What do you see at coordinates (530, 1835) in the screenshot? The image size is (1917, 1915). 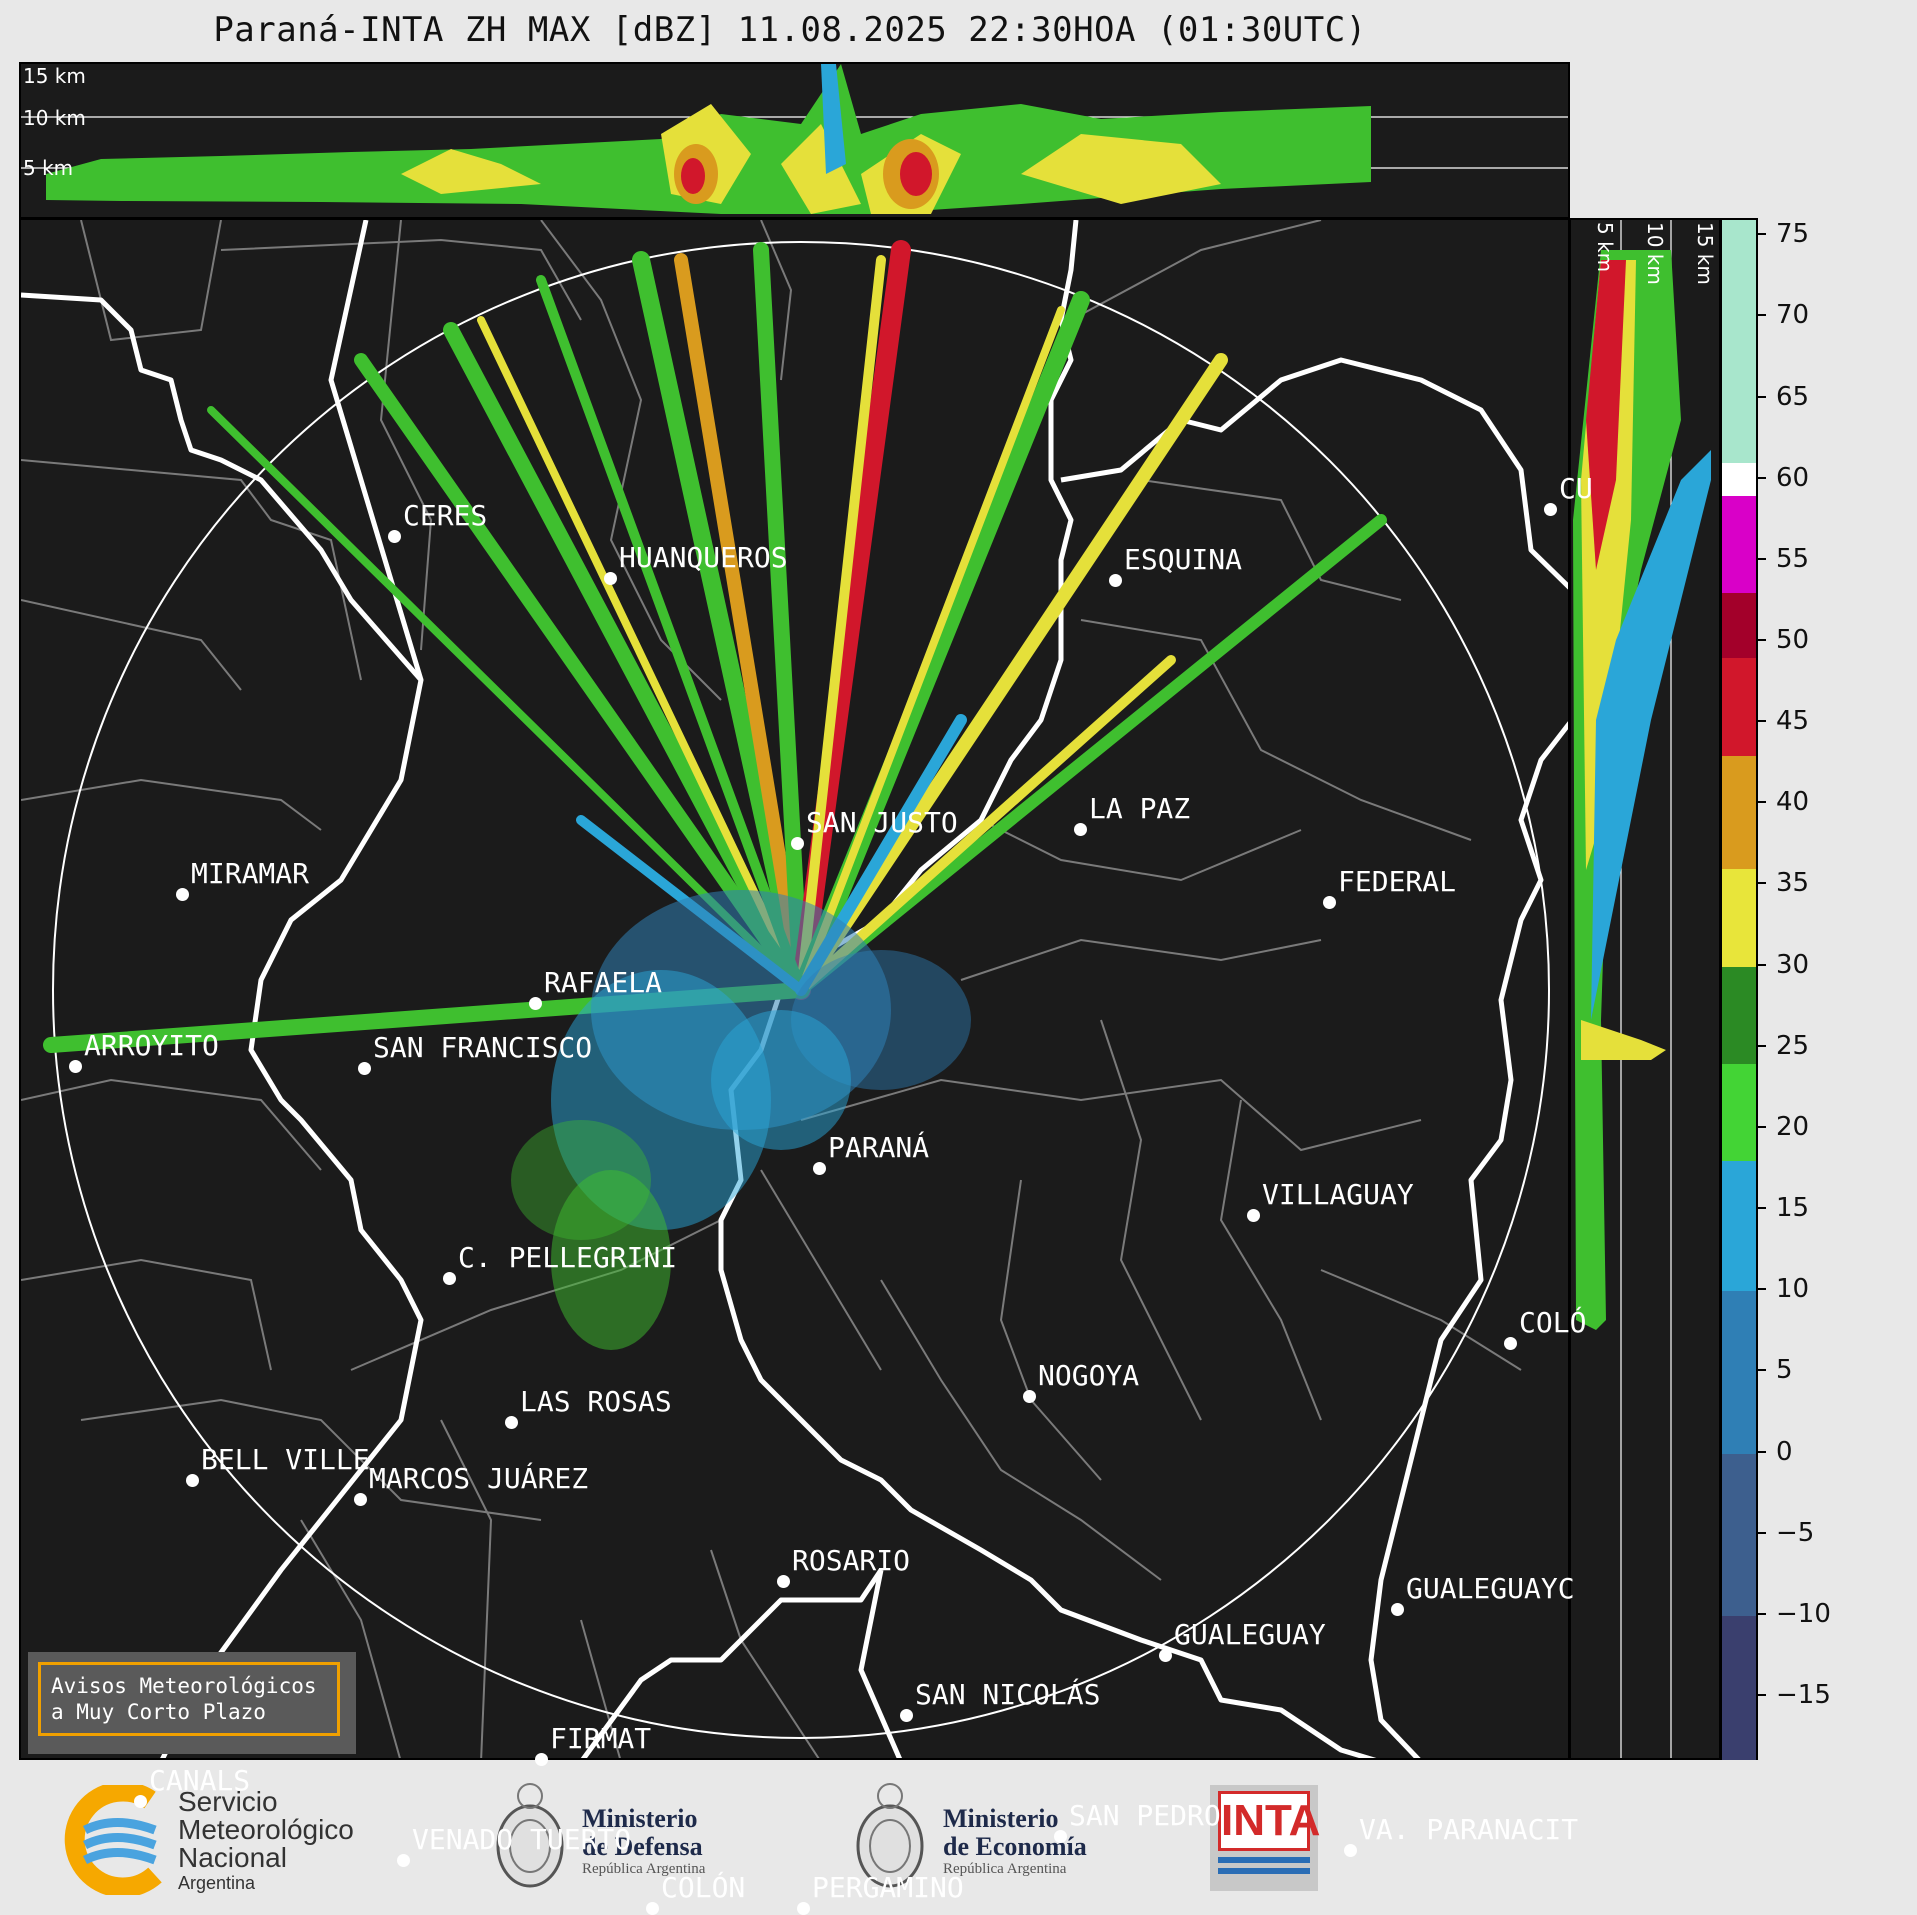 I see `defensa-seal-icon` at bounding box center [530, 1835].